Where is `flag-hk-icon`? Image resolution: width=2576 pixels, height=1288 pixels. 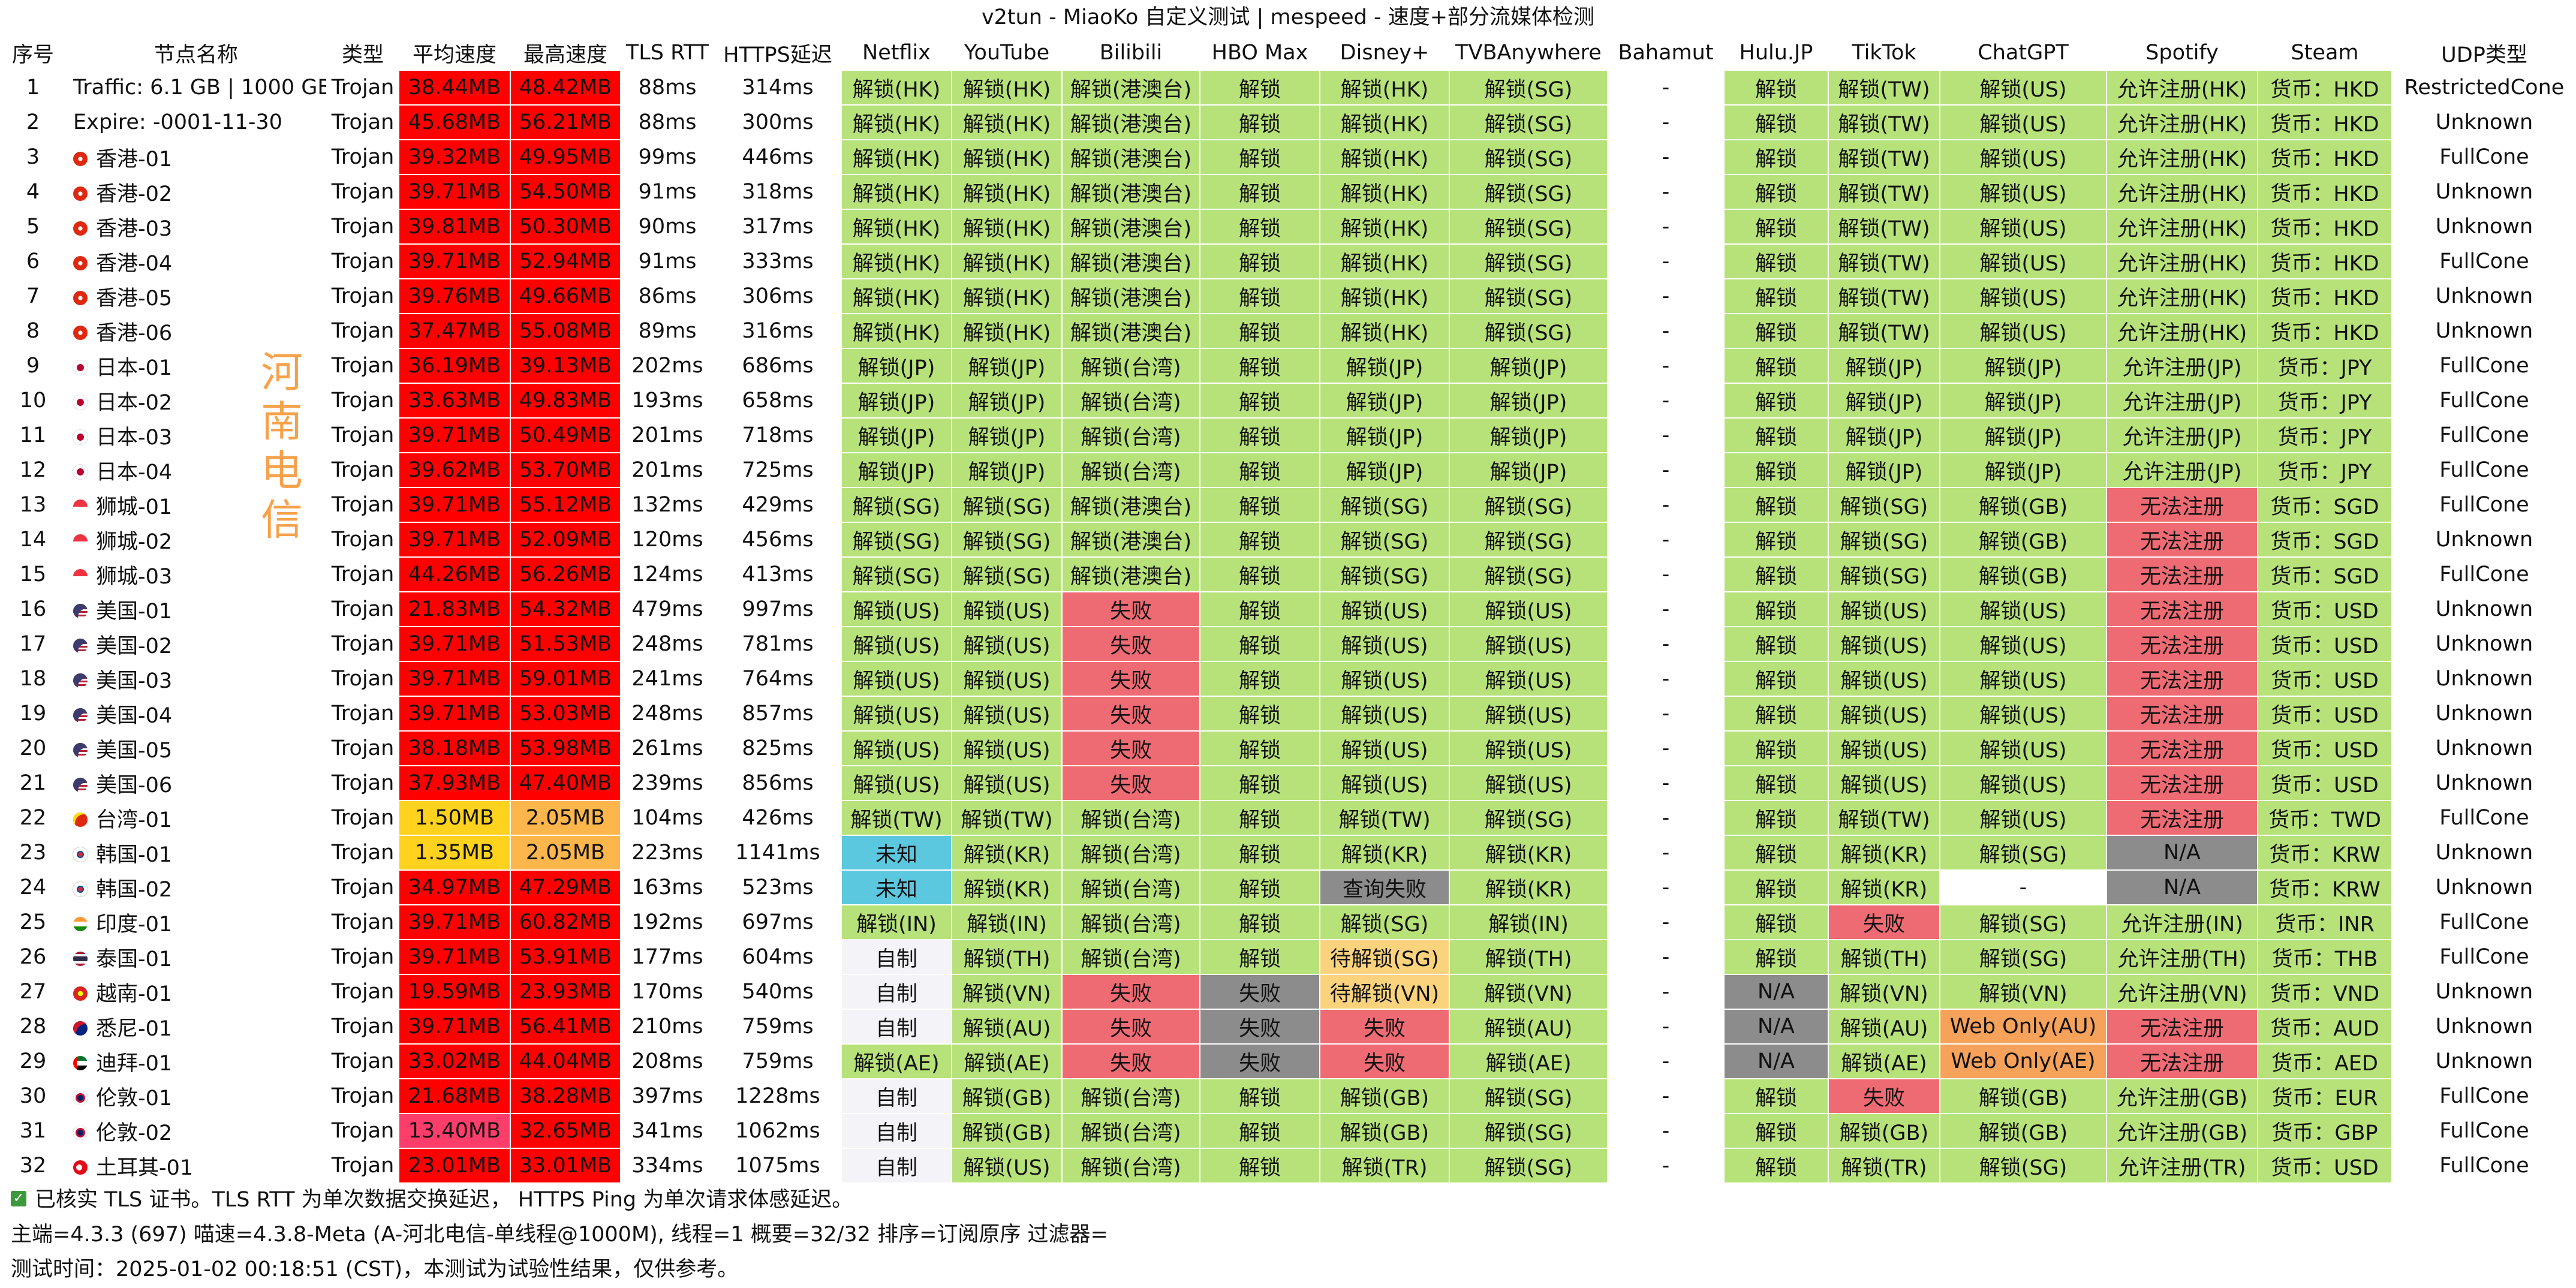 flag-hk-icon is located at coordinates (80, 297).